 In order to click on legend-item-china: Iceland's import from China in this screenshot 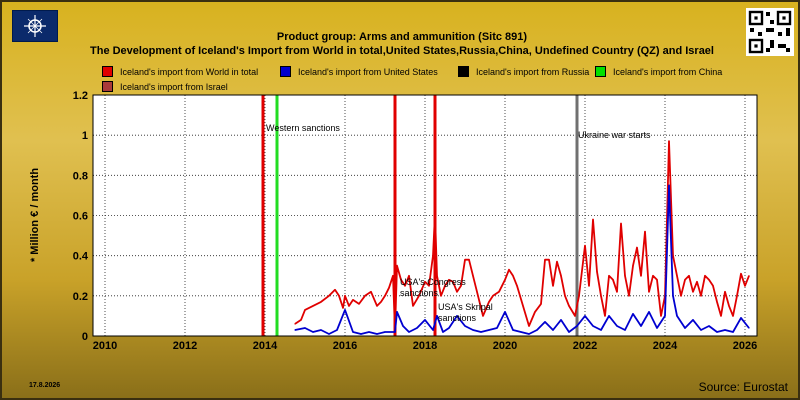, I will do `click(658, 71)`.